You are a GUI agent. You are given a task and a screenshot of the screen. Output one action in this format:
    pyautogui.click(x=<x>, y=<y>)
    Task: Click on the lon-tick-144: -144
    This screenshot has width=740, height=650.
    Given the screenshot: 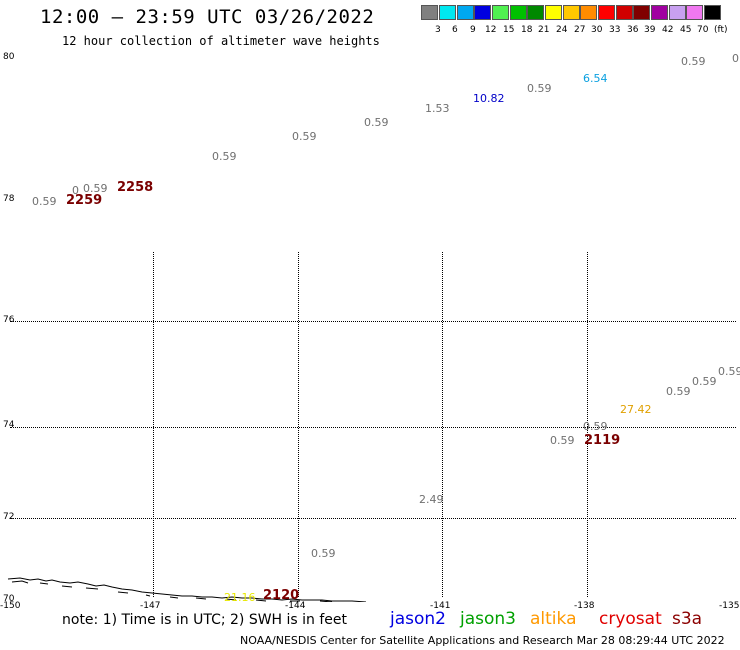 What is the action you would take?
    pyautogui.click(x=295, y=606)
    